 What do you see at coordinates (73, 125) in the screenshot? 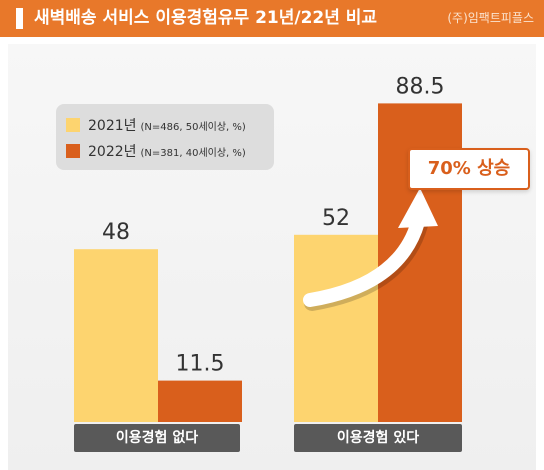
I see `legend-swatch-2021` at bounding box center [73, 125].